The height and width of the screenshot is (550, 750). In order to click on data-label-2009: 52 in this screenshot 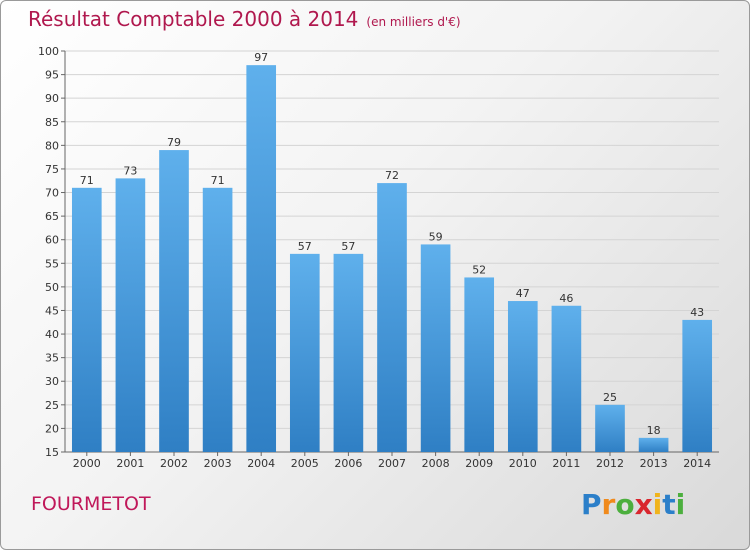, I will do `click(479, 269)`.